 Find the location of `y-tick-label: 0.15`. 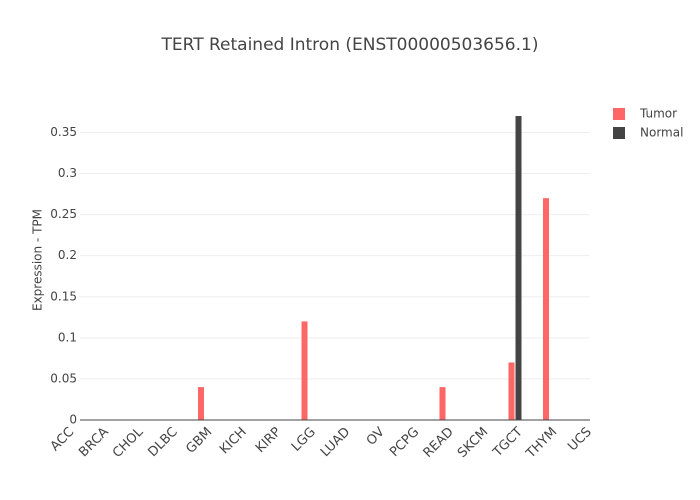

y-tick-label: 0.15 is located at coordinates (63, 296).